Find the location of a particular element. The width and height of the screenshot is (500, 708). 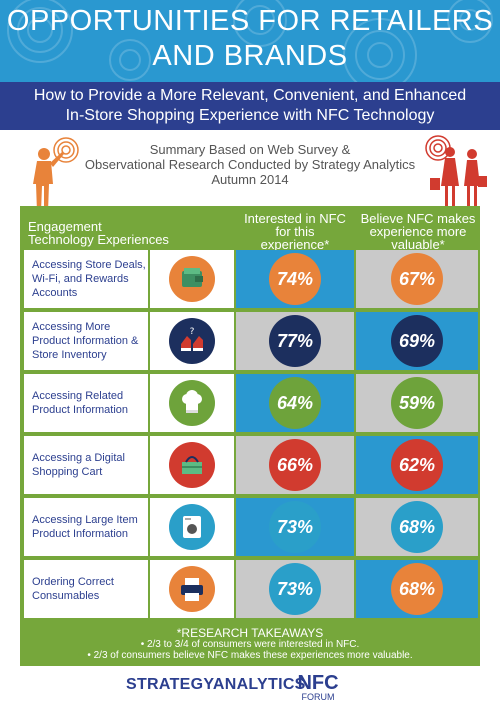

valuable-value: 69% is located at coordinates (417, 341).